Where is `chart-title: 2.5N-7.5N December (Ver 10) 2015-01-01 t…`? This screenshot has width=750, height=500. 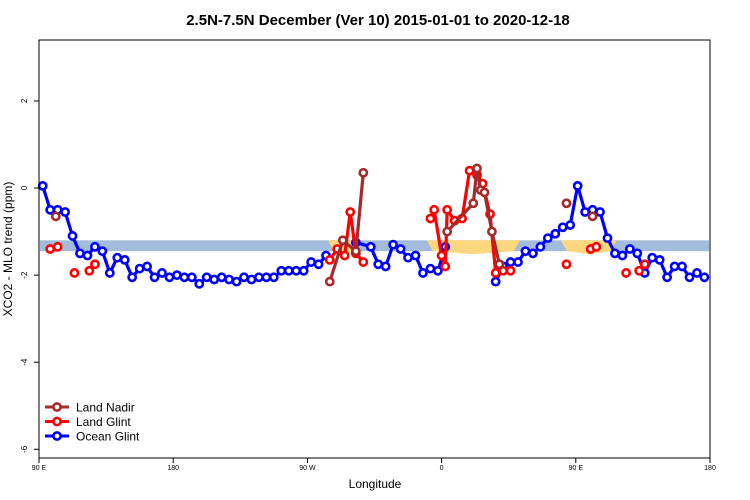 chart-title: 2.5N-7.5N December (Ver 10) 2015-01-01 t… is located at coordinates (378, 20).